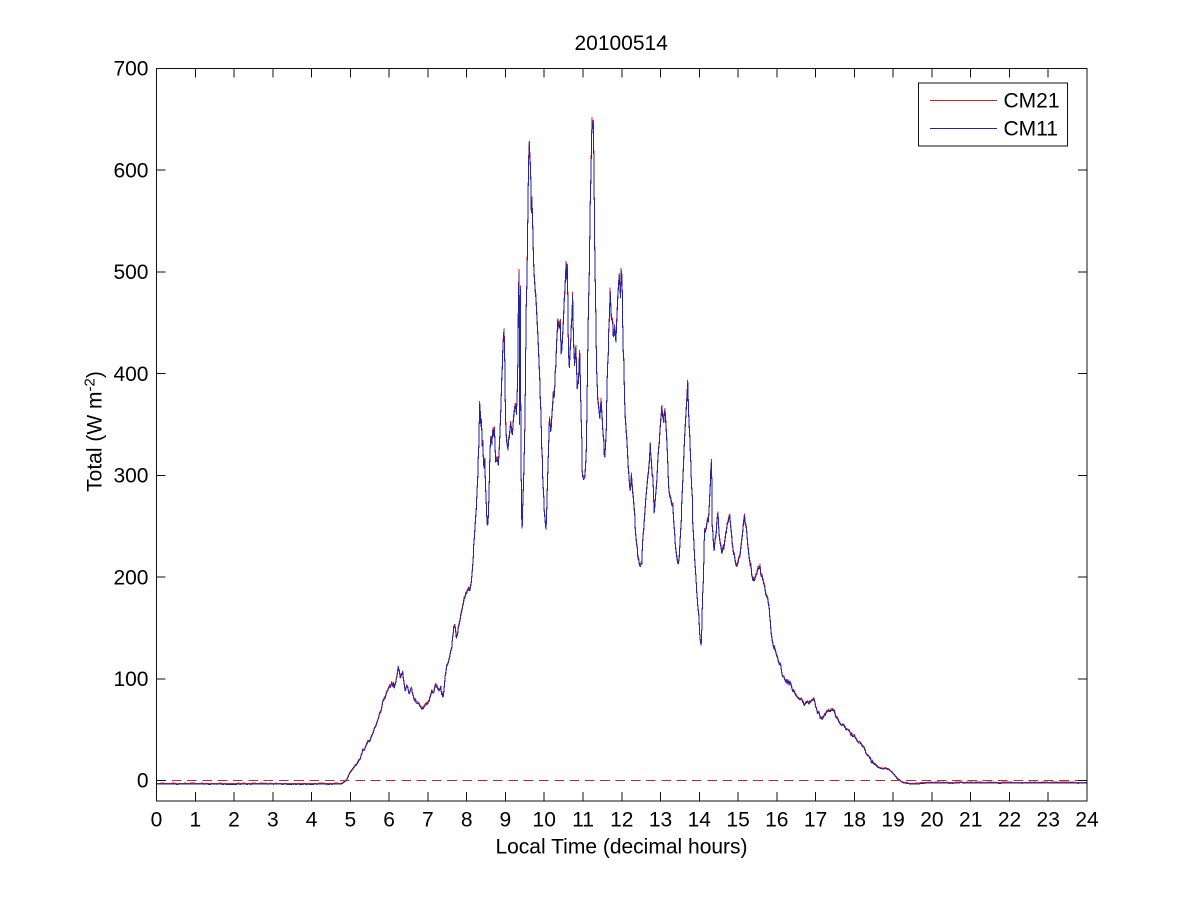 This screenshot has height=905, width=1201. Describe the element at coordinates (892, 820) in the screenshot. I see `svg-text: 19` at that location.